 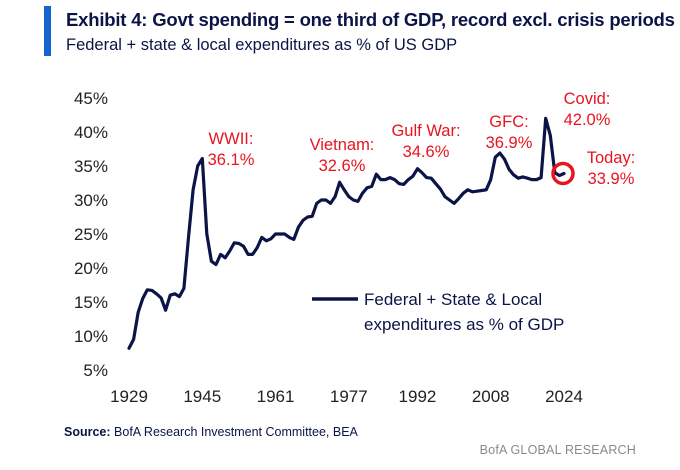 I want to click on annotation-label: GFC:, so click(x=508, y=122).